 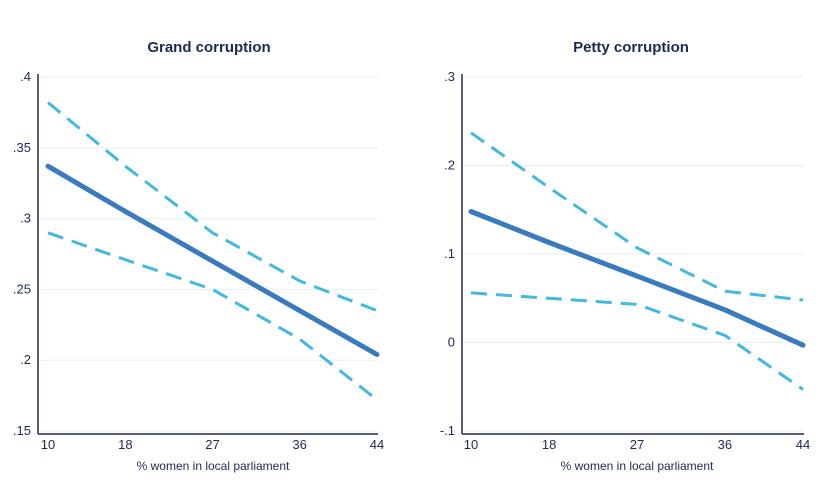 I want to click on grand-xtick-label-3: 36, so click(x=299, y=444).